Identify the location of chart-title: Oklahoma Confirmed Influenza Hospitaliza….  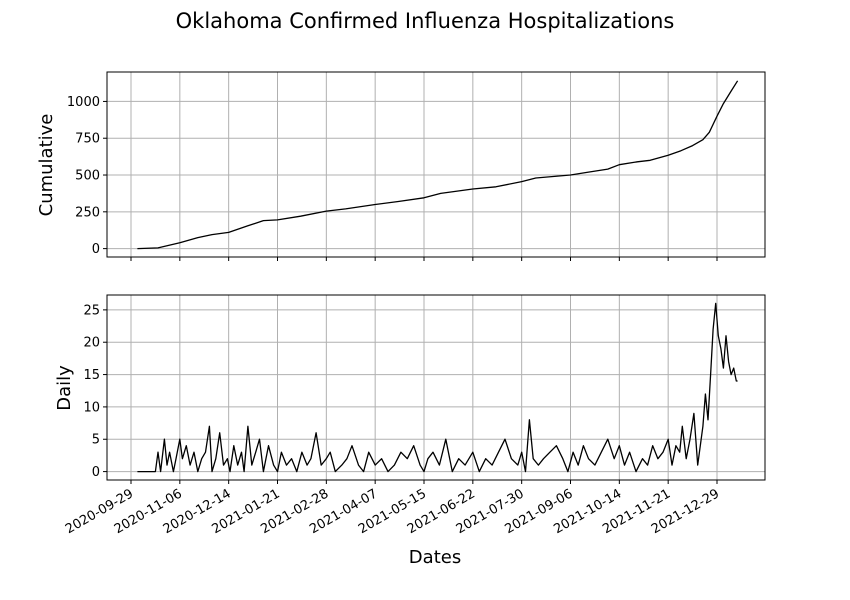
(425, 21).